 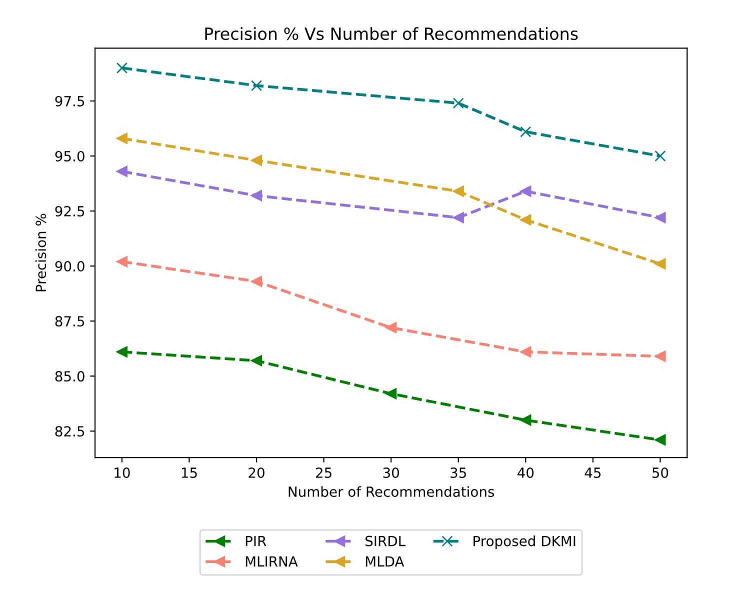 What do you see at coordinates (256, 472) in the screenshot?
I see `x-tick-label: 20` at bounding box center [256, 472].